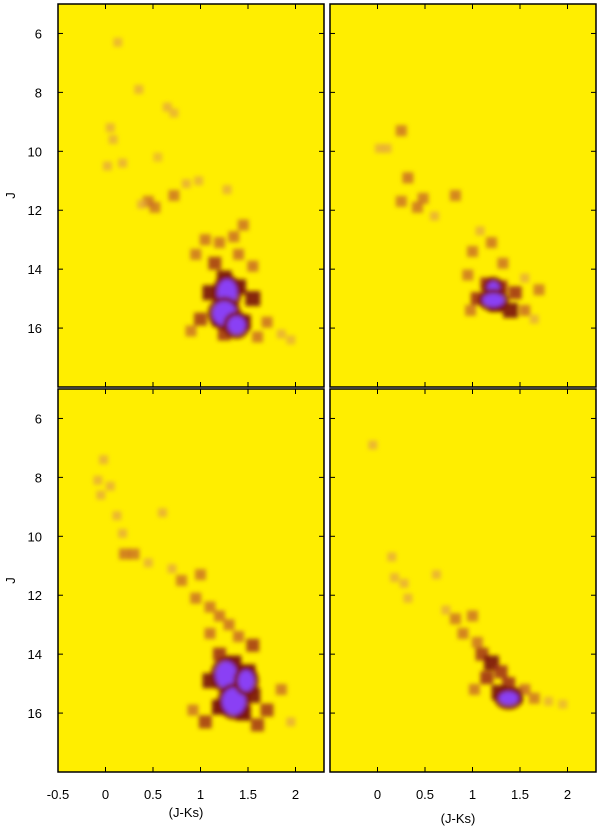 This screenshot has height=831, width=600. What do you see at coordinates (58, 794) in the screenshot?
I see `x-tick-label: -0.5` at bounding box center [58, 794].